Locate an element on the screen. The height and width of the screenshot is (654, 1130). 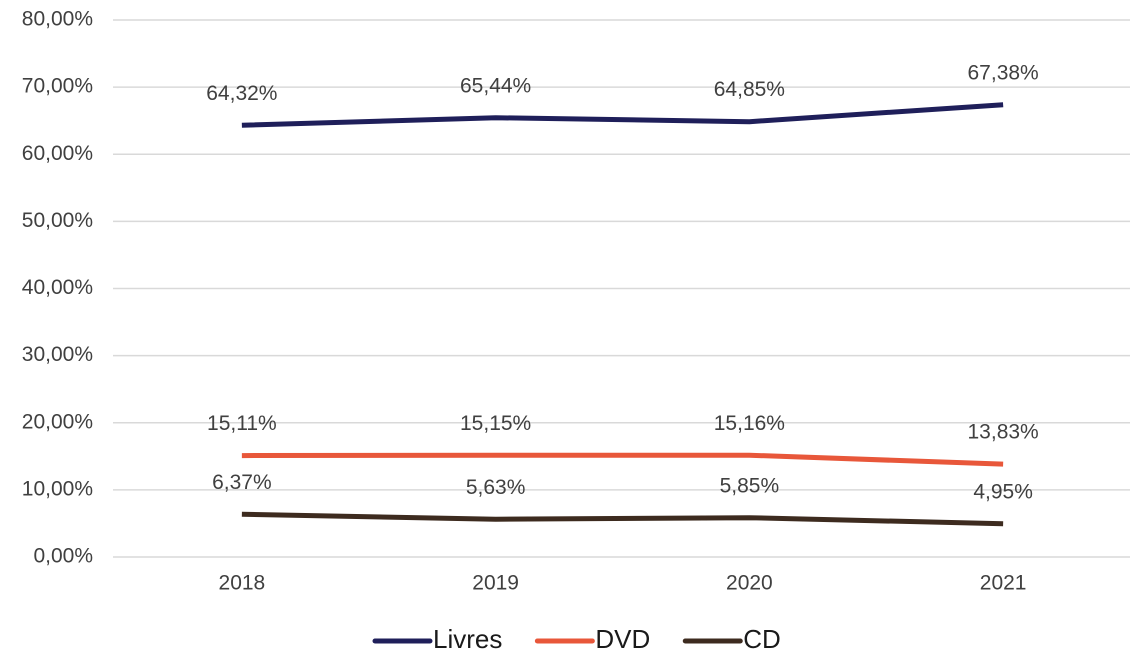
data-label: 5,63% is located at coordinates (496, 487).